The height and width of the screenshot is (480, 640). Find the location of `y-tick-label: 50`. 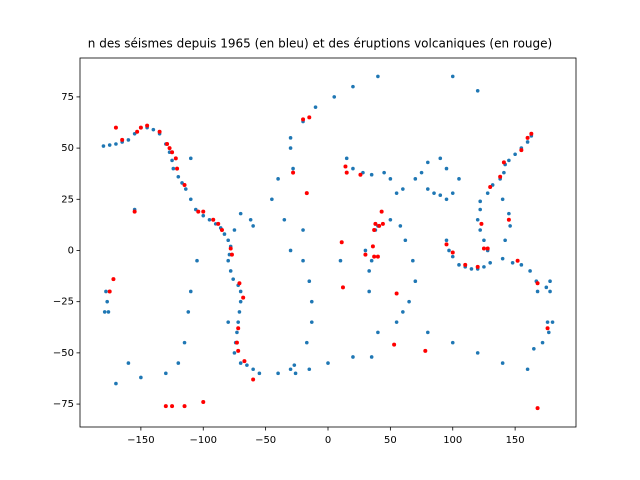

y-tick-label: 50 is located at coordinates (67, 148).